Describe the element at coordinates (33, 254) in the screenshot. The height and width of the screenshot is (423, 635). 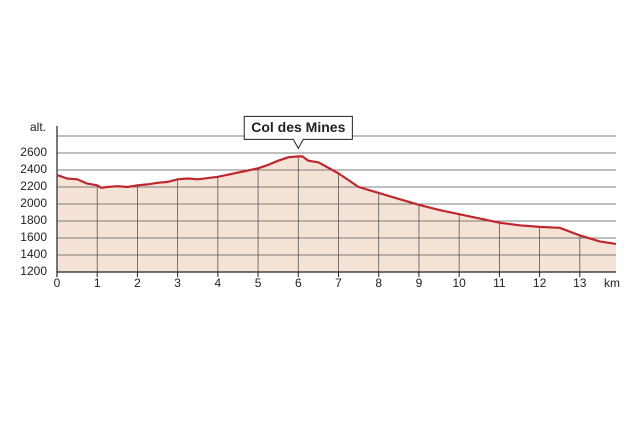
I see `y-tick-label: 1400` at that location.